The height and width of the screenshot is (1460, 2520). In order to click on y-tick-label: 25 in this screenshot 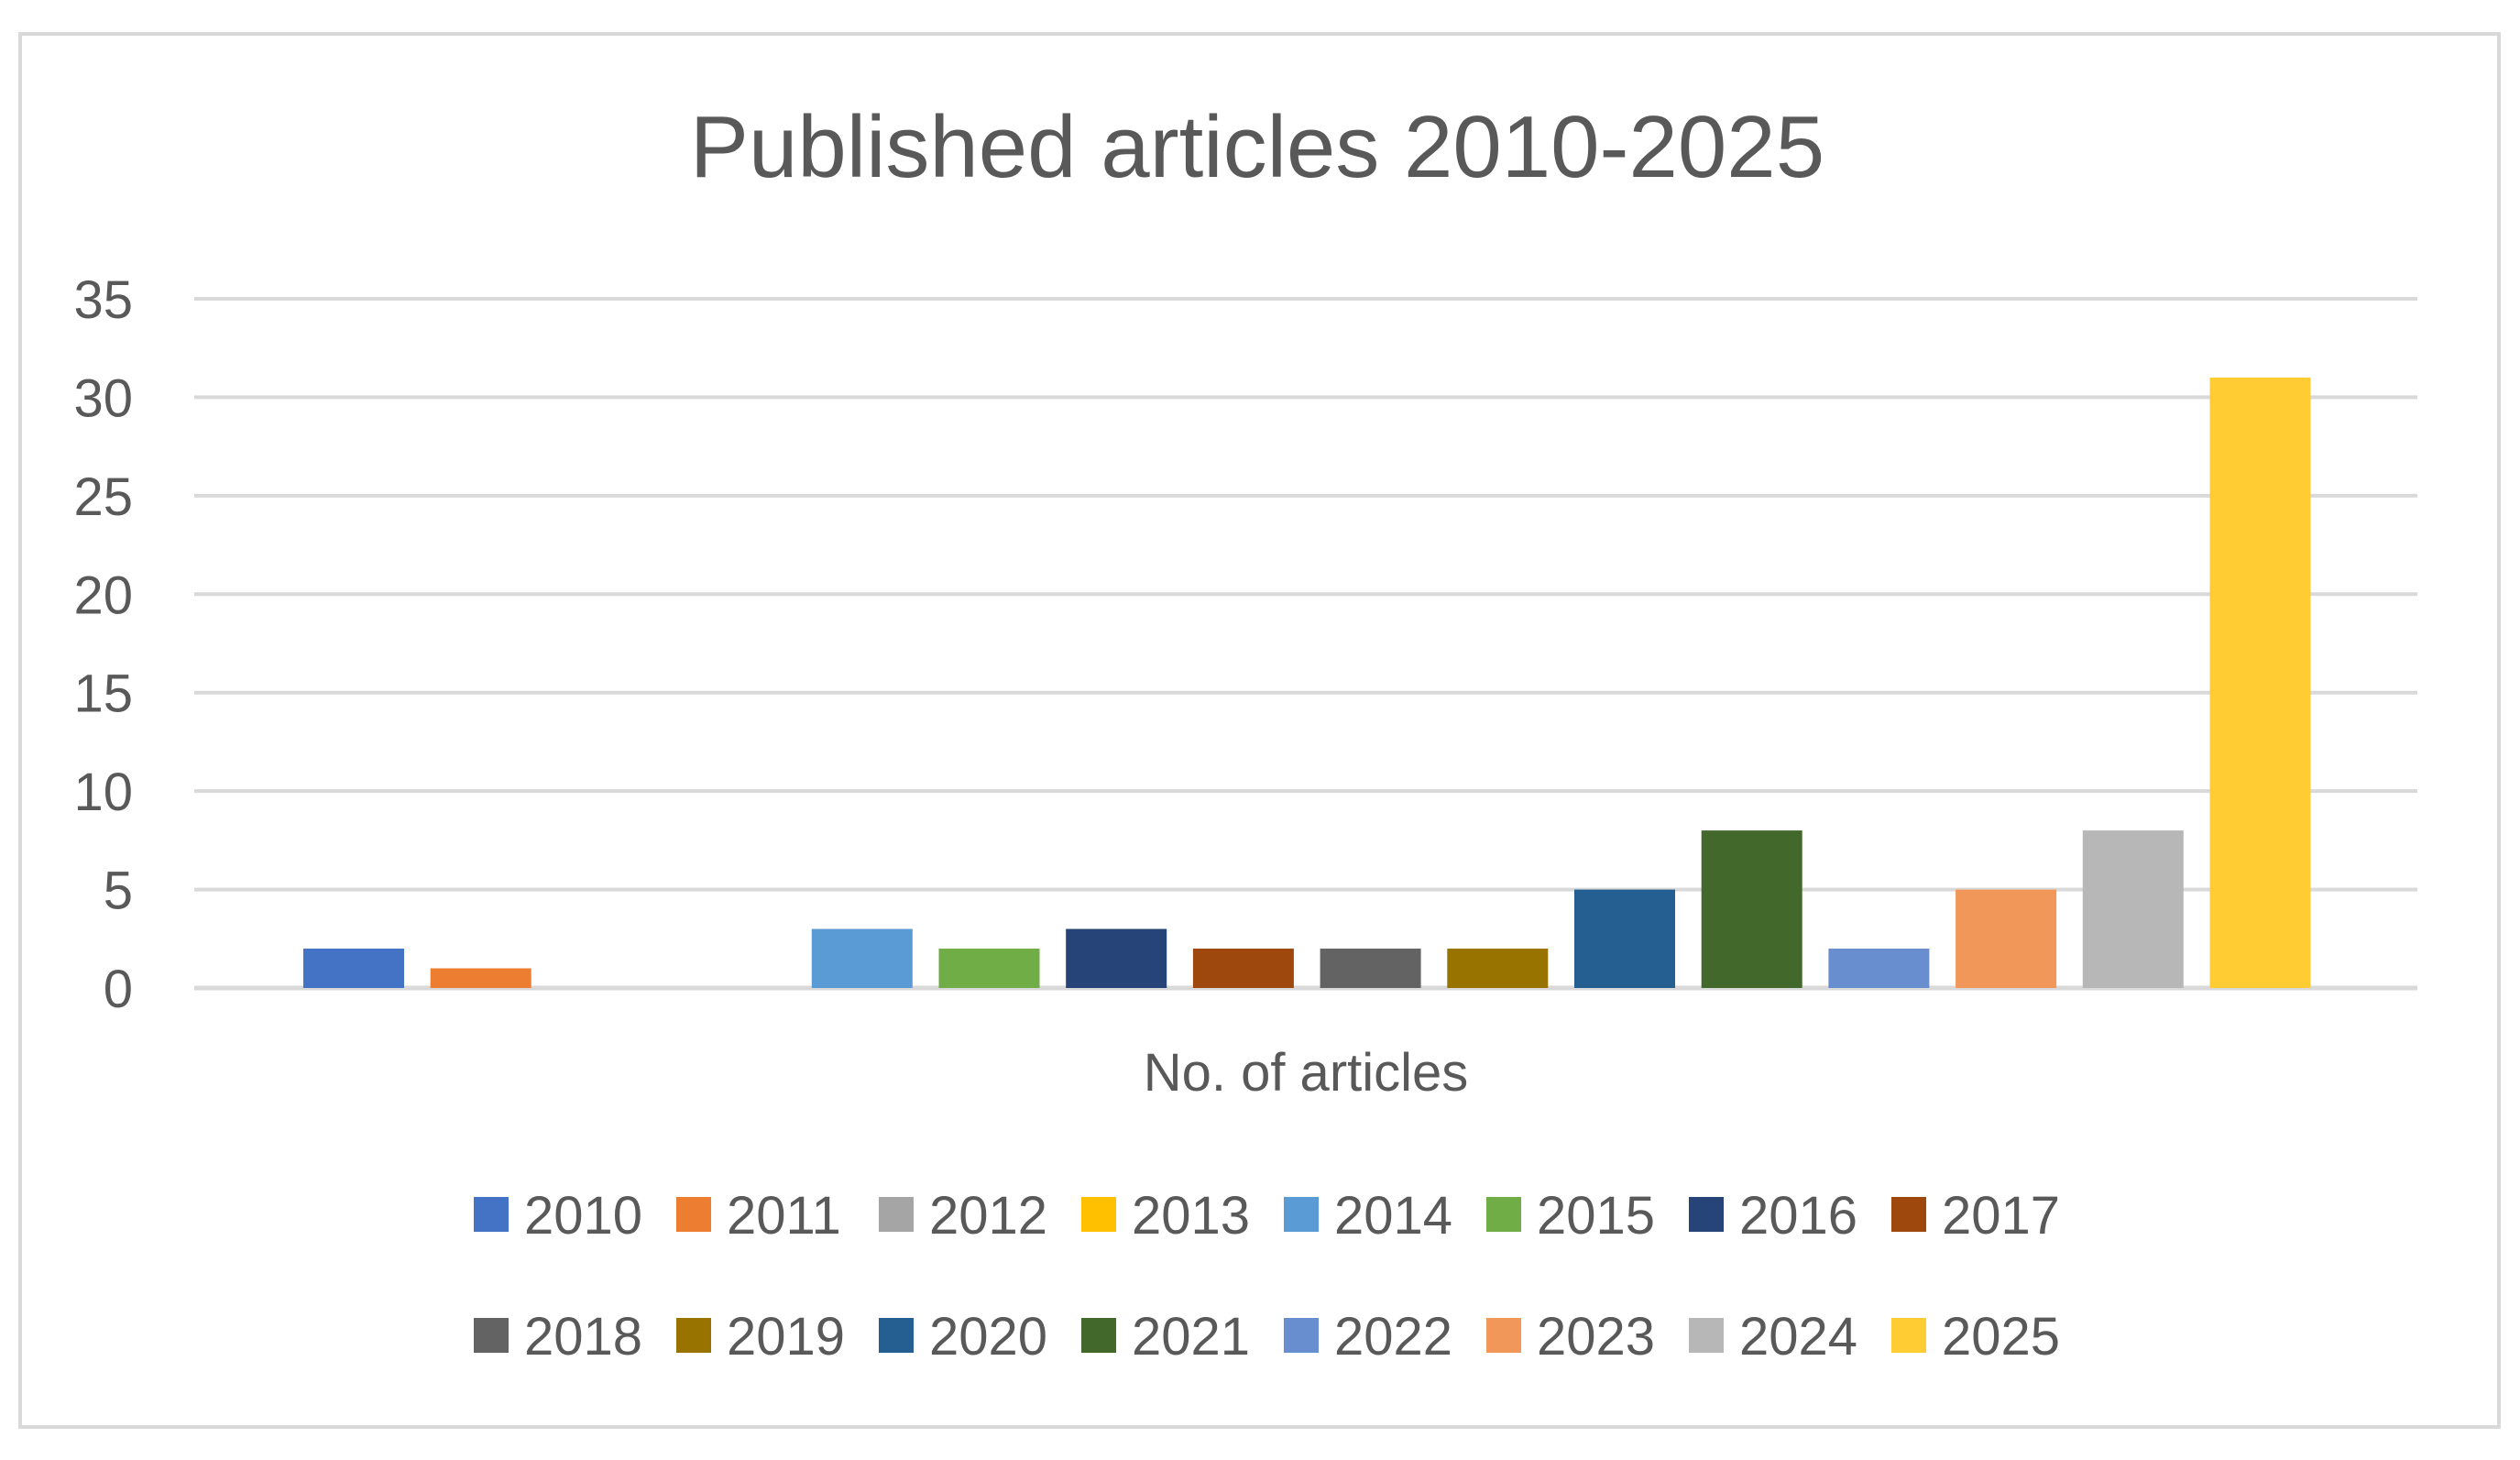, I will do `click(103, 497)`.